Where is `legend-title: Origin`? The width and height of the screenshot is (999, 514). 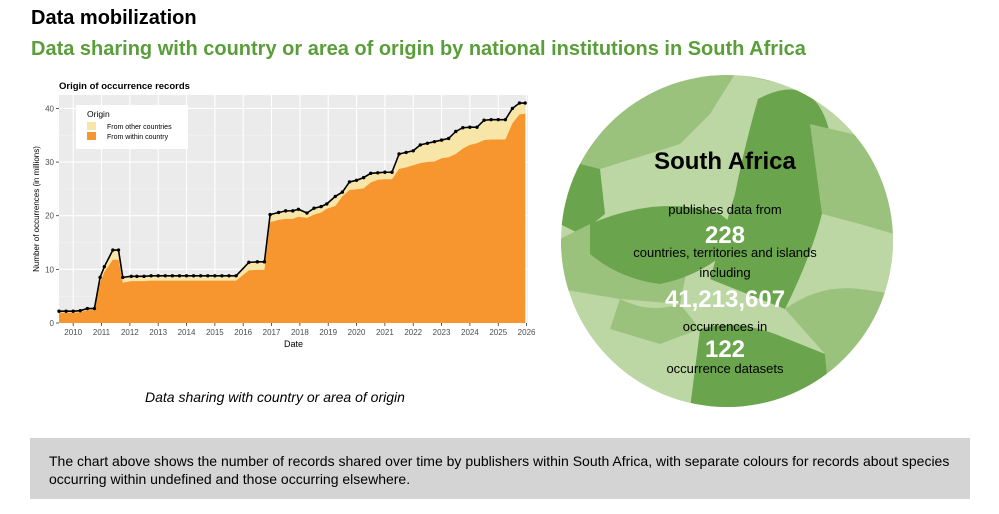
legend-title: Origin is located at coordinates (98, 114).